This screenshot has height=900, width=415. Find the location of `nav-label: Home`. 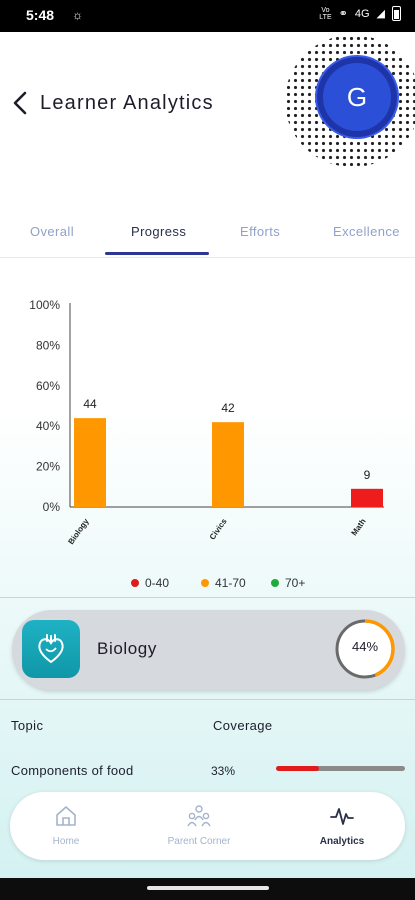

nav-label: Home is located at coordinates (66, 841).